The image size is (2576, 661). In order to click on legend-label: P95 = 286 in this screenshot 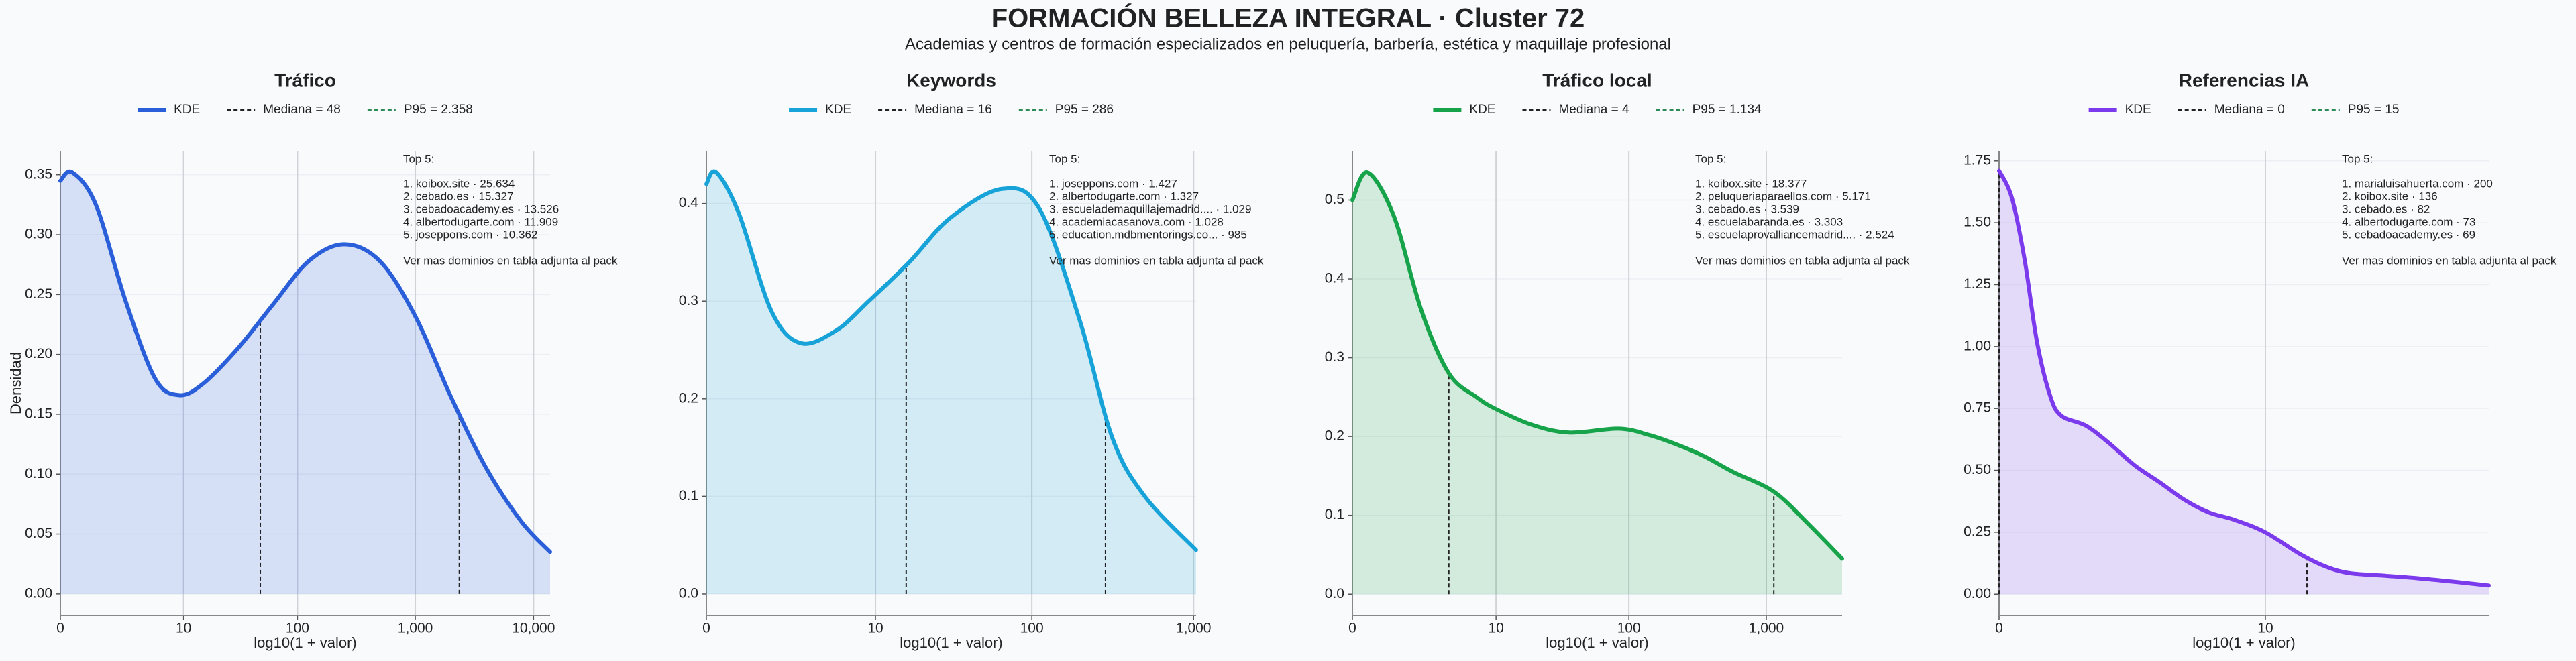, I will do `click(1084, 110)`.